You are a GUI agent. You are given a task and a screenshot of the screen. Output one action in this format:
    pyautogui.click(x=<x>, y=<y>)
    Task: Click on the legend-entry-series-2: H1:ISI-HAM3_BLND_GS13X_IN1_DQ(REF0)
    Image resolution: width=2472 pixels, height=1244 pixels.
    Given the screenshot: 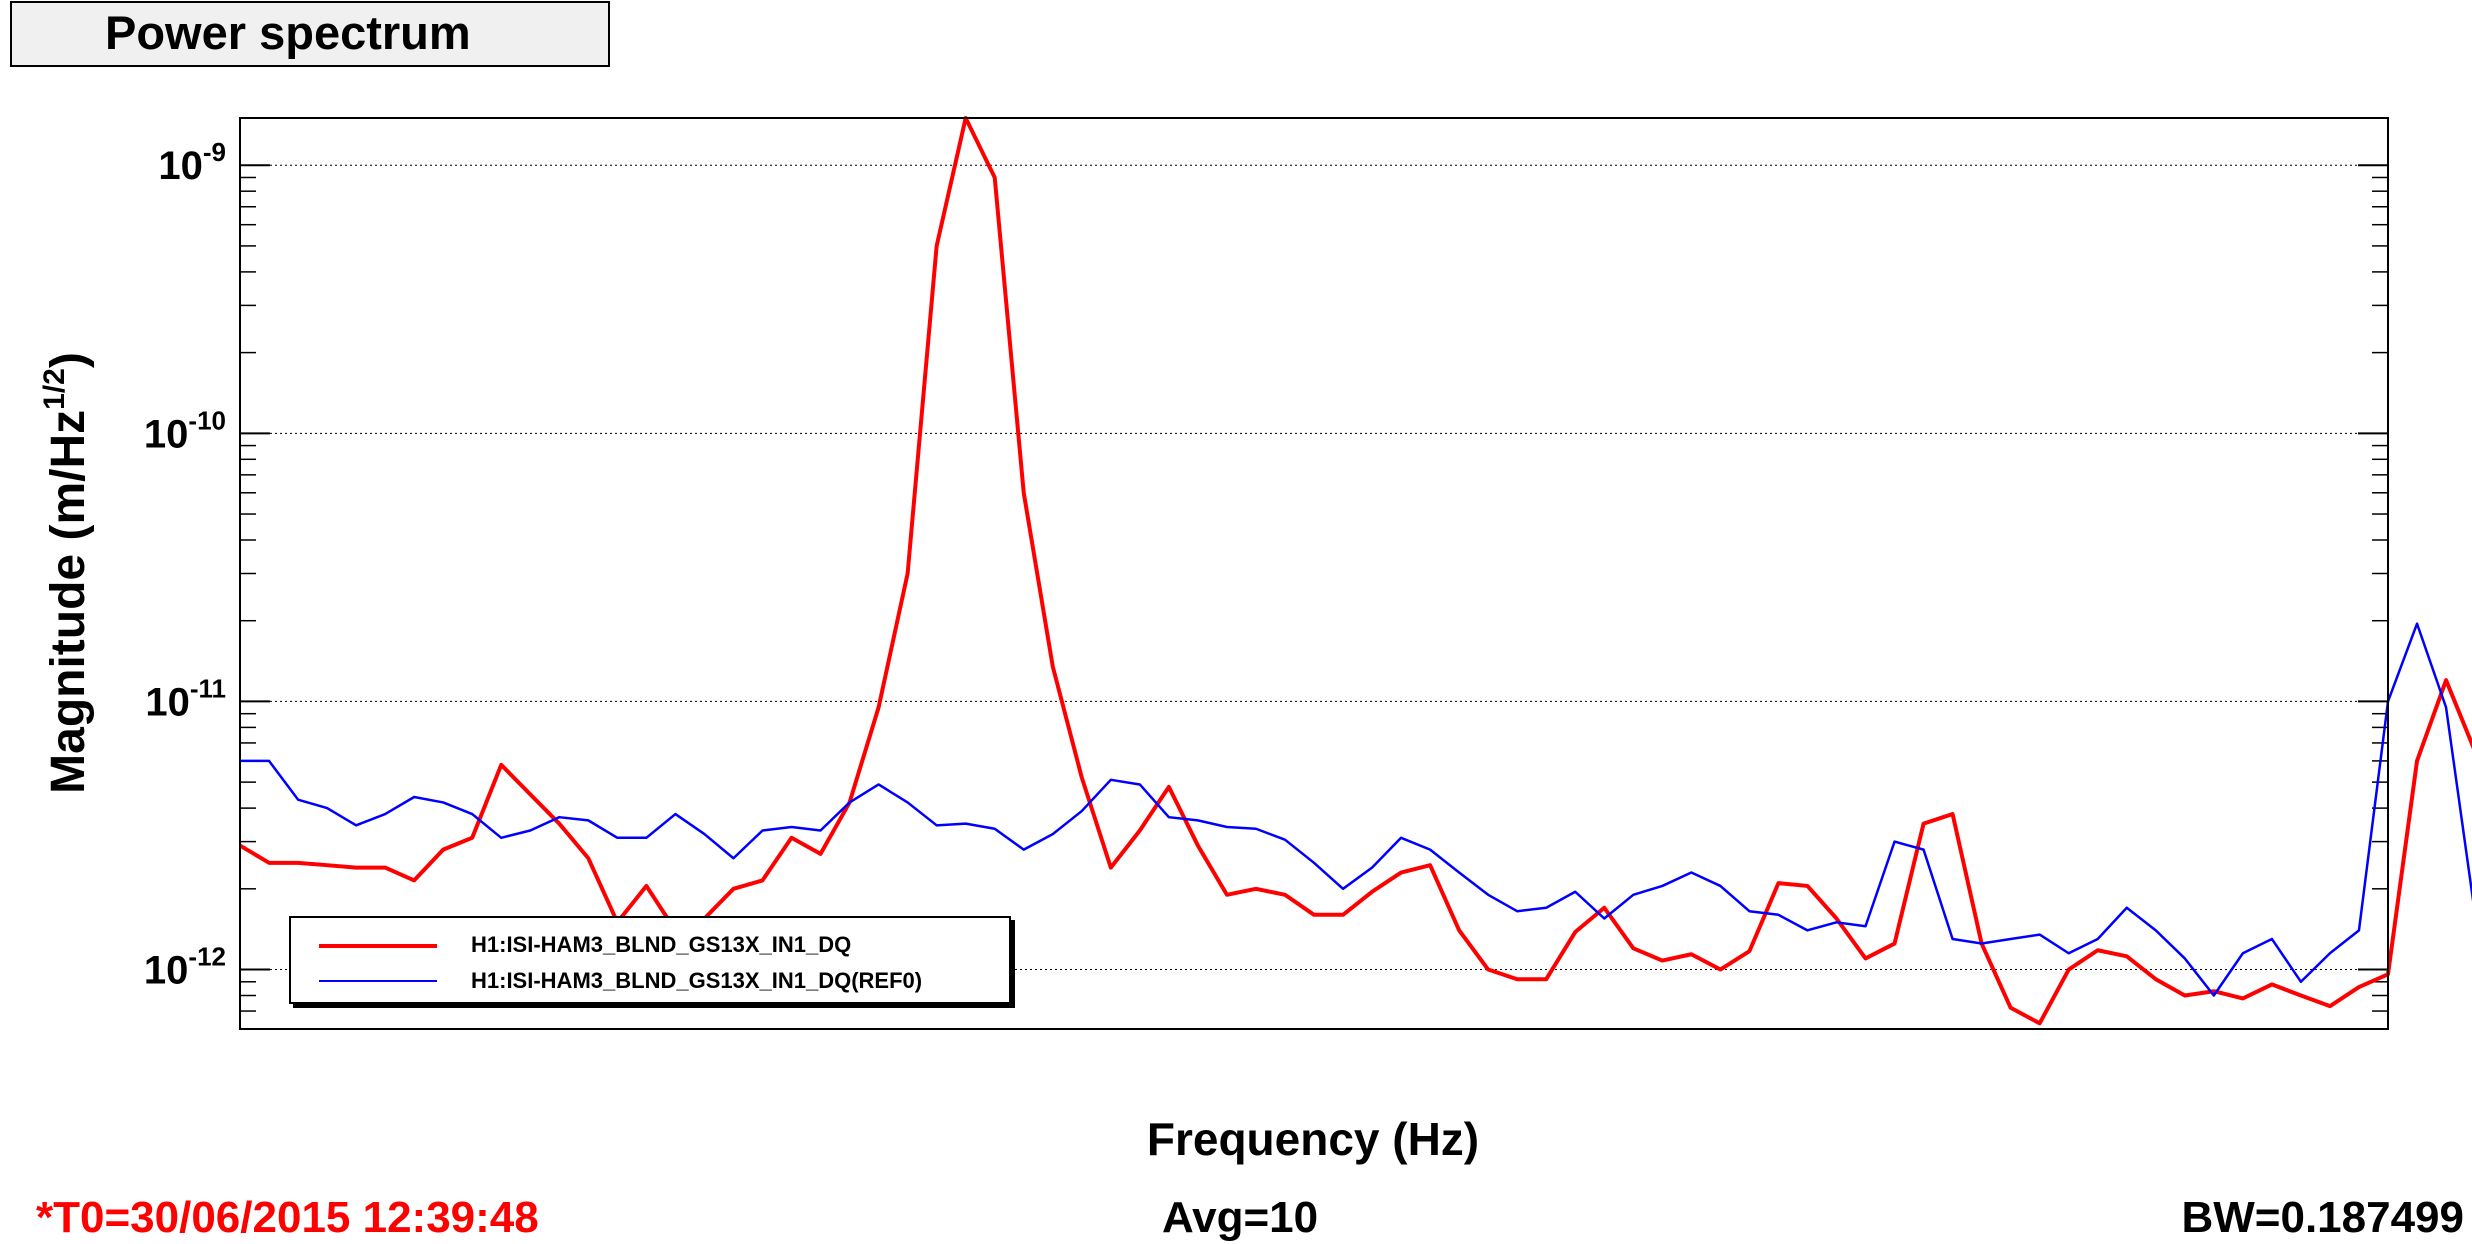 What is the action you would take?
    pyautogui.click(x=650, y=982)
    